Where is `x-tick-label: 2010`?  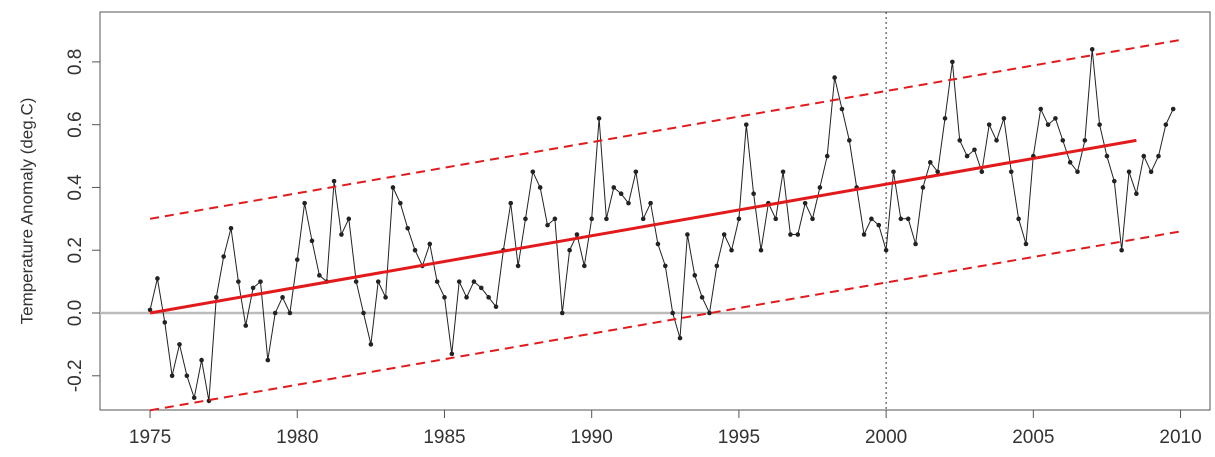
x-tick-label: 2010 is located at coordinates (1180, 437).